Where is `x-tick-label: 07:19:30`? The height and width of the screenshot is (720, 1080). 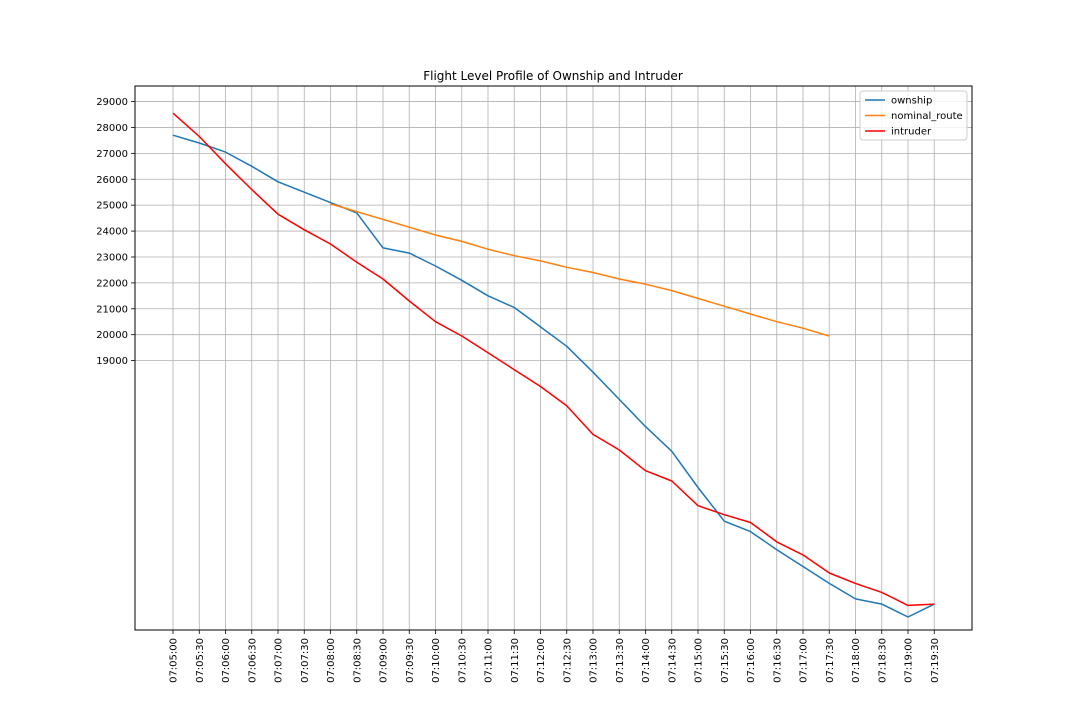
x-tick-label: 07:19:30 is located at coordinates (935, 660).